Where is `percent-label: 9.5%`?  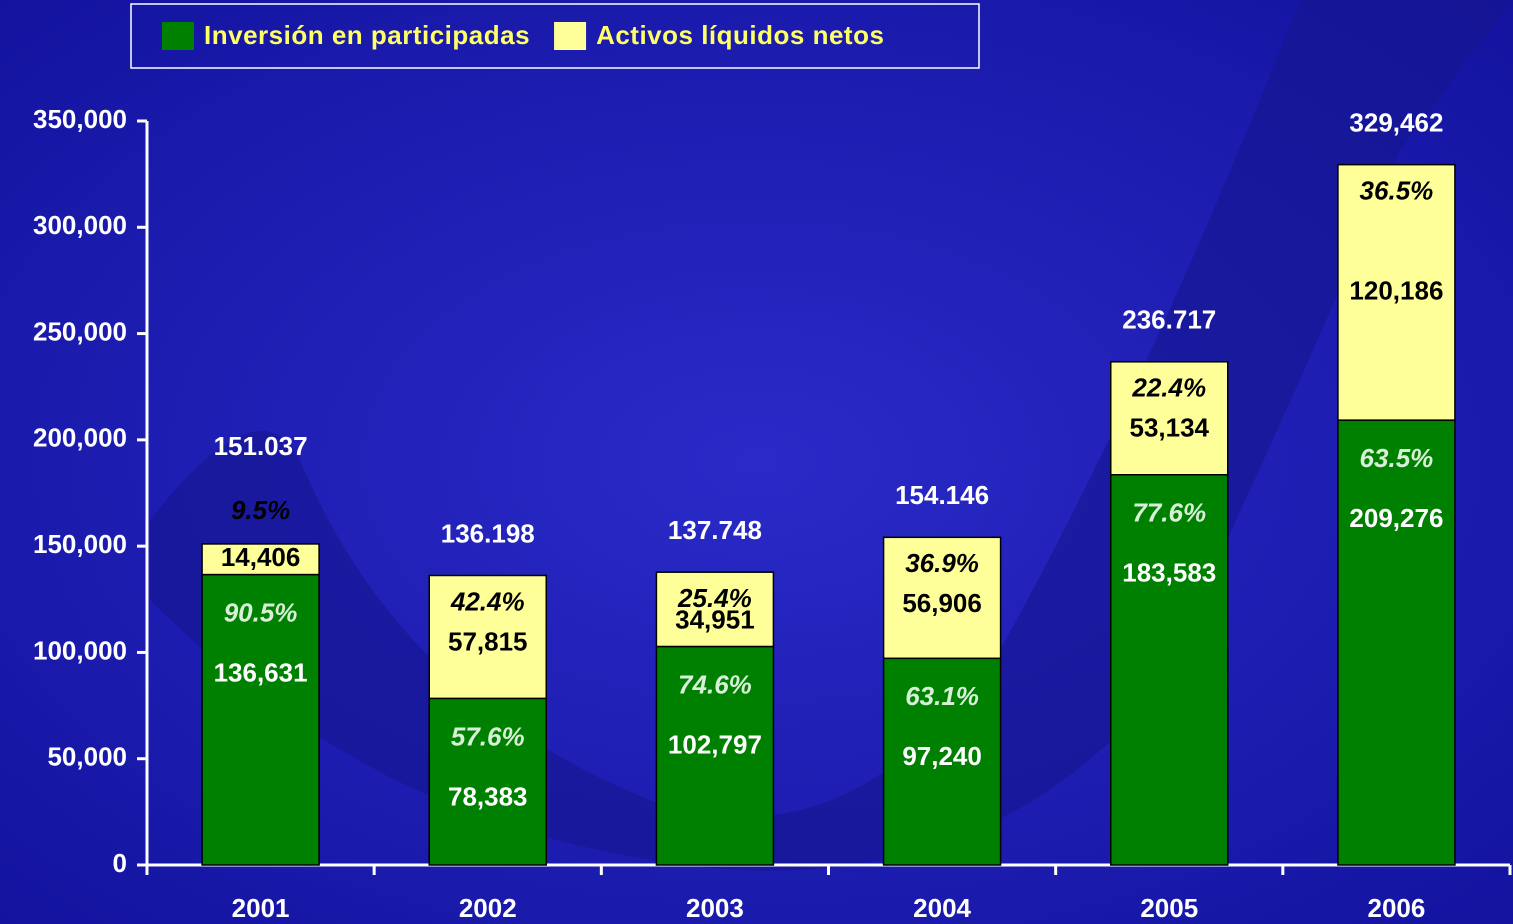 percent-label: 9.5% is located at coordinates (260, 510).